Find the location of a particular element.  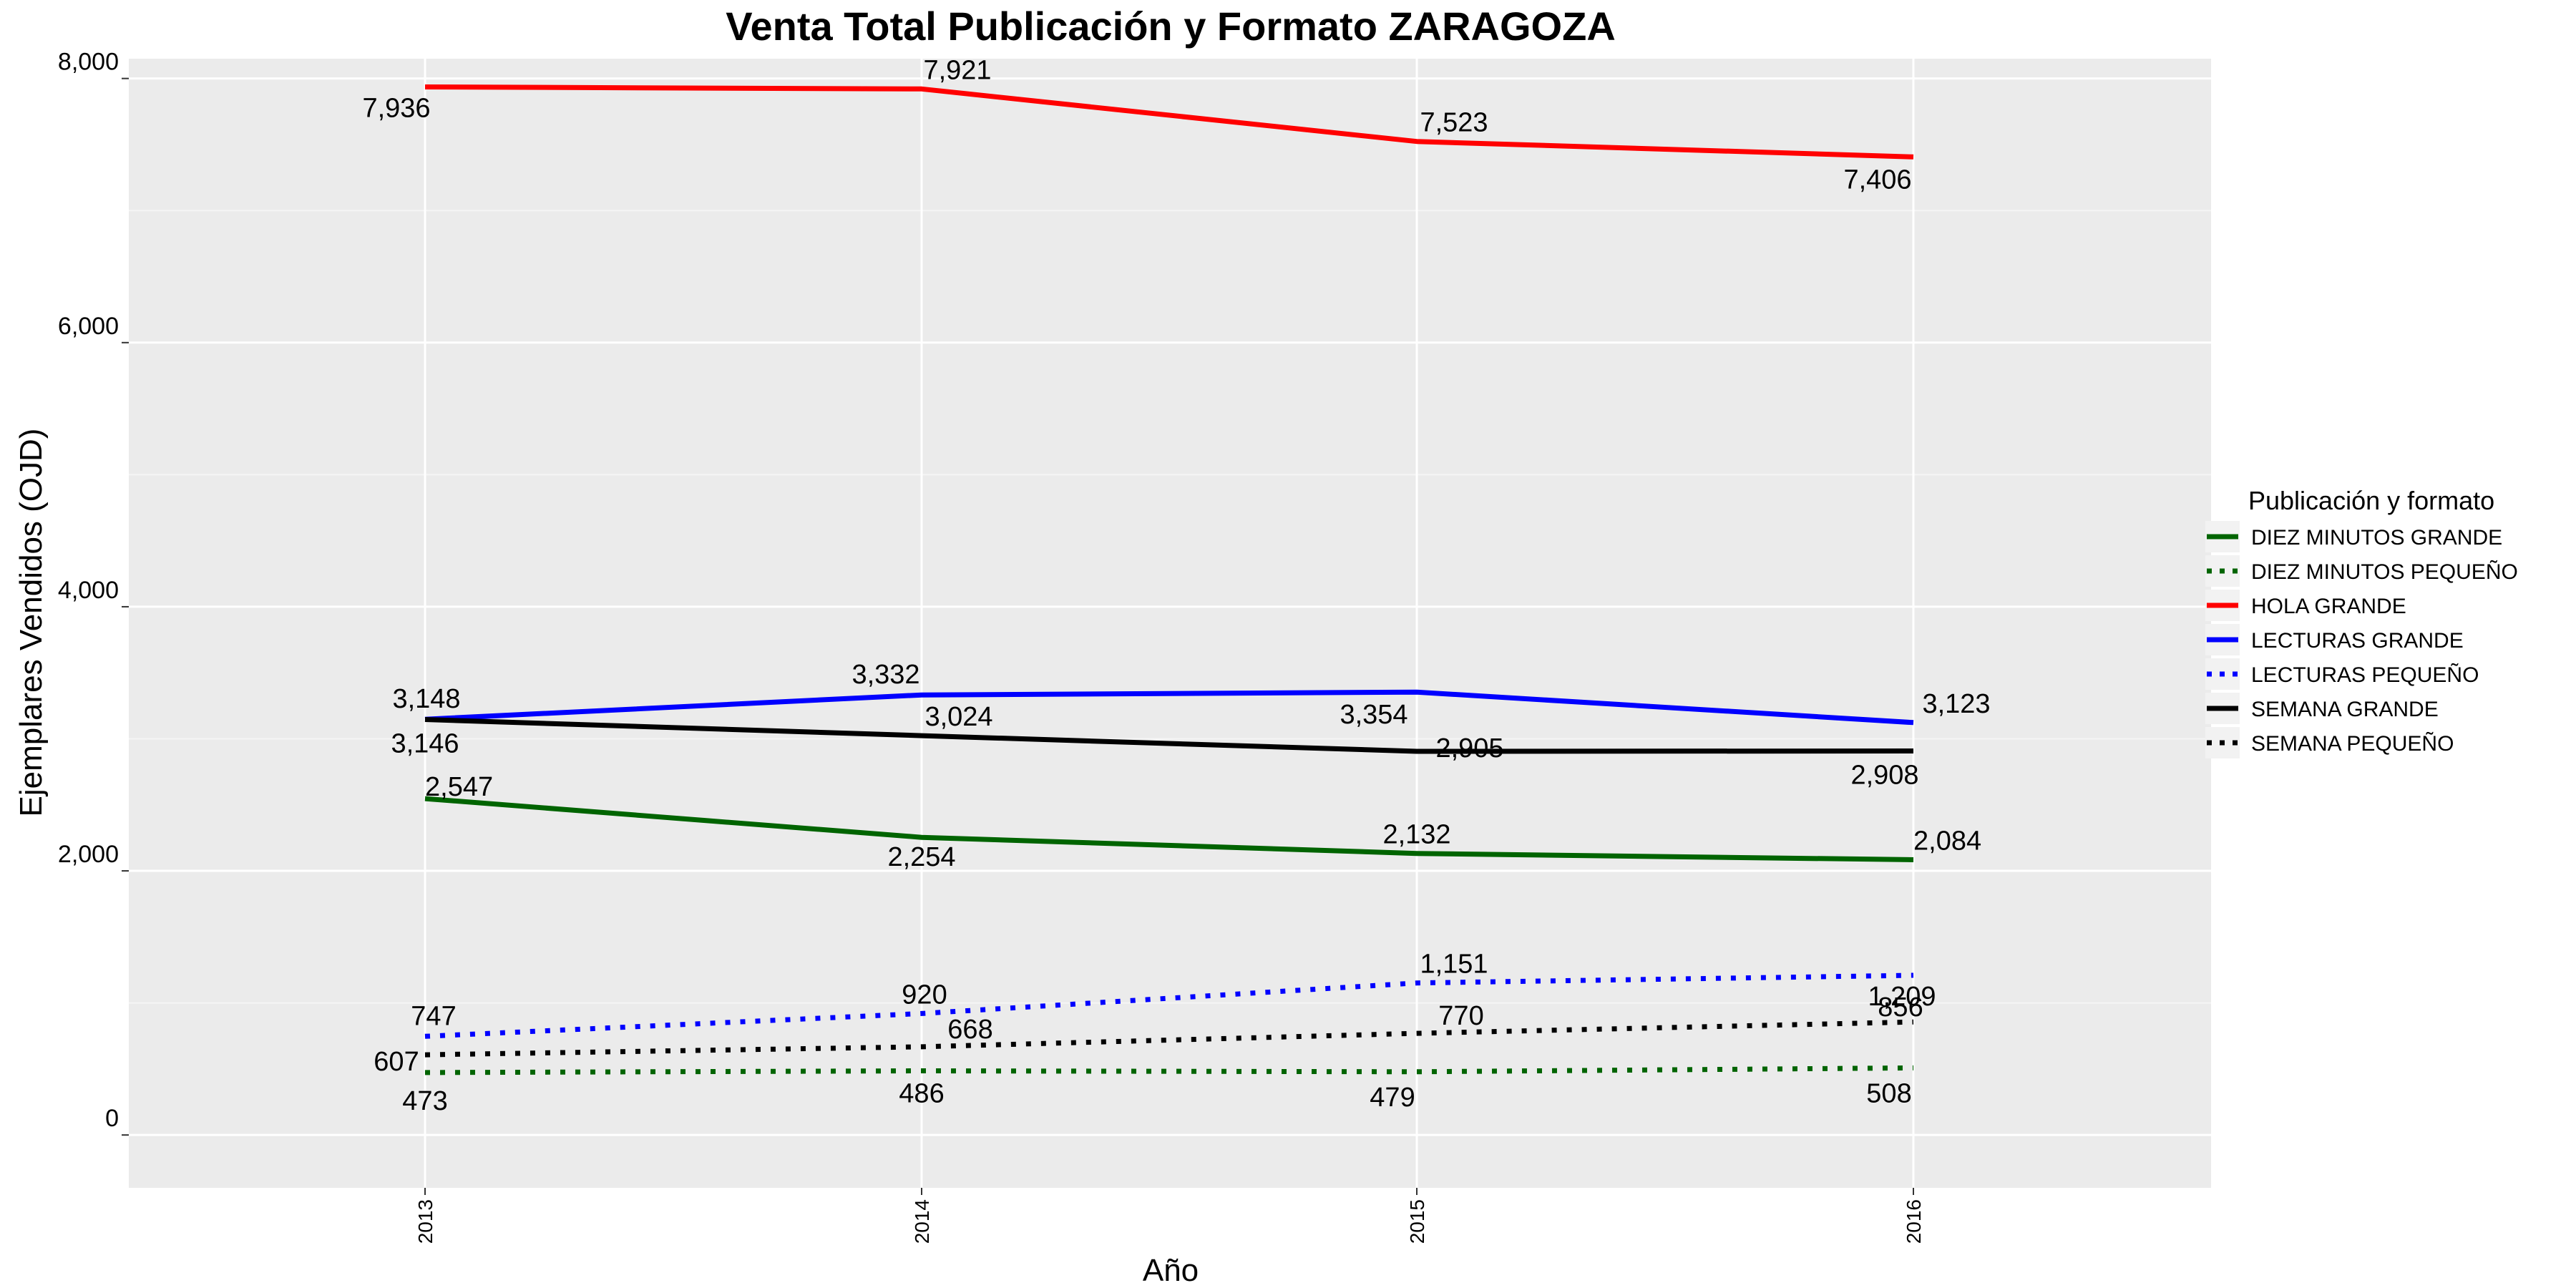

data-label: 1,209 is located at coordinates (1902, 997).